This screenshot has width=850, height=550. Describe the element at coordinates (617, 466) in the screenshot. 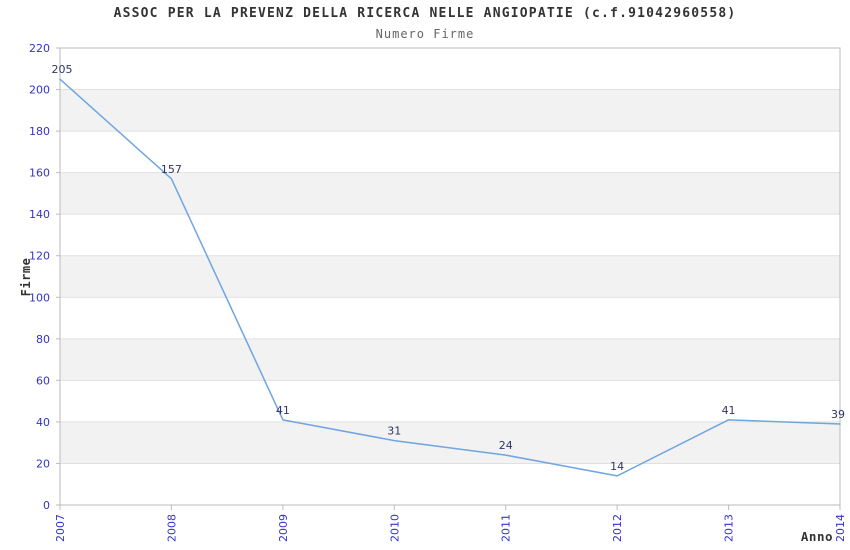

I see `data-label: 14` at that location.